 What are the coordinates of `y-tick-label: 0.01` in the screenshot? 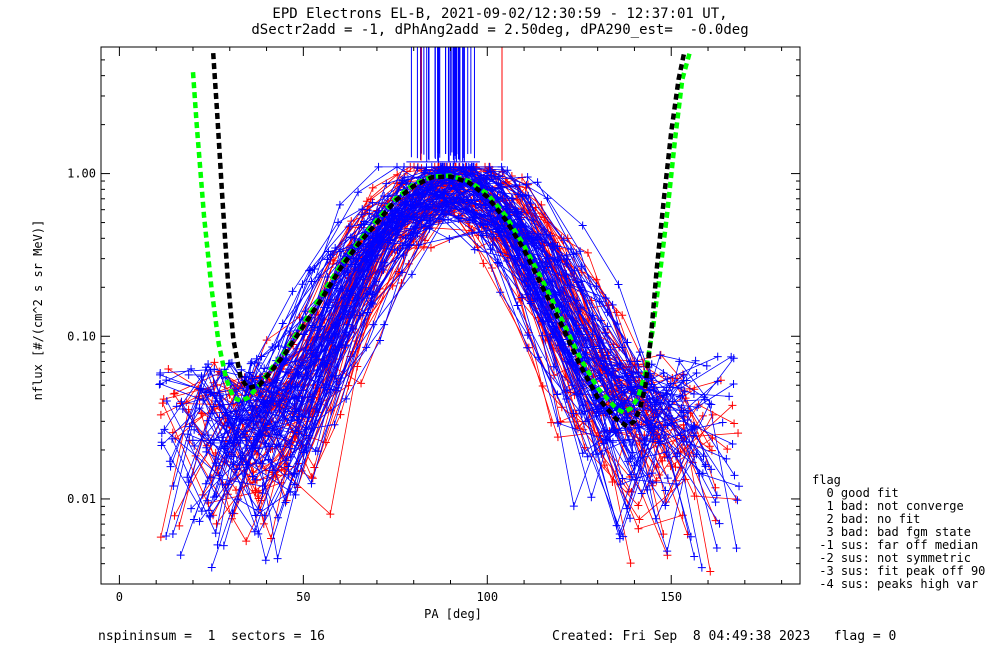 It's located at (81, 499).